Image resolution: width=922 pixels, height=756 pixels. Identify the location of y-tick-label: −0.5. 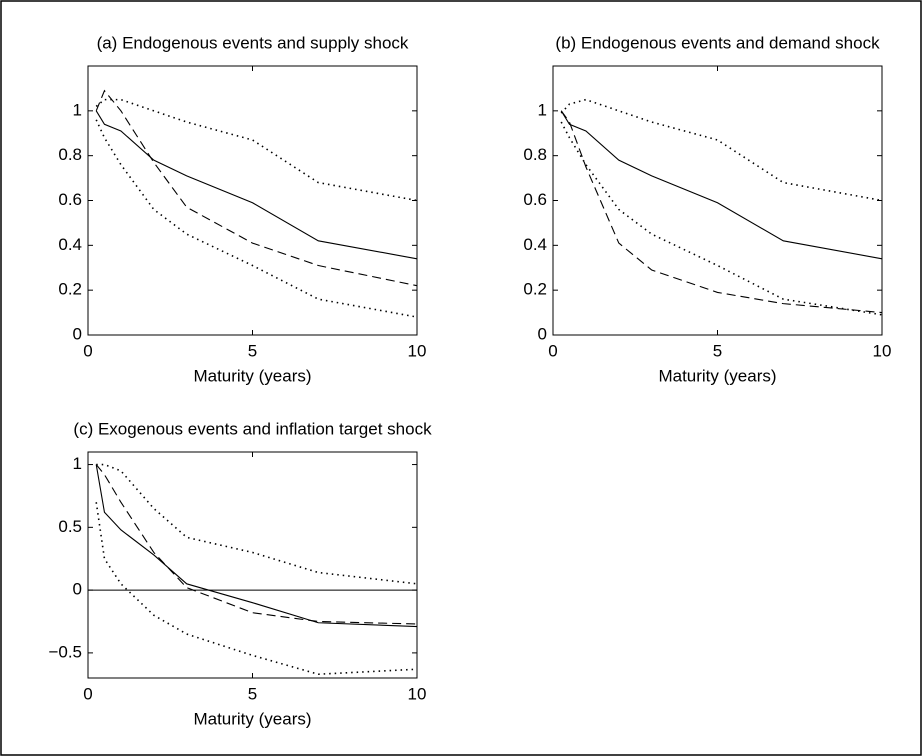
(65, 651).